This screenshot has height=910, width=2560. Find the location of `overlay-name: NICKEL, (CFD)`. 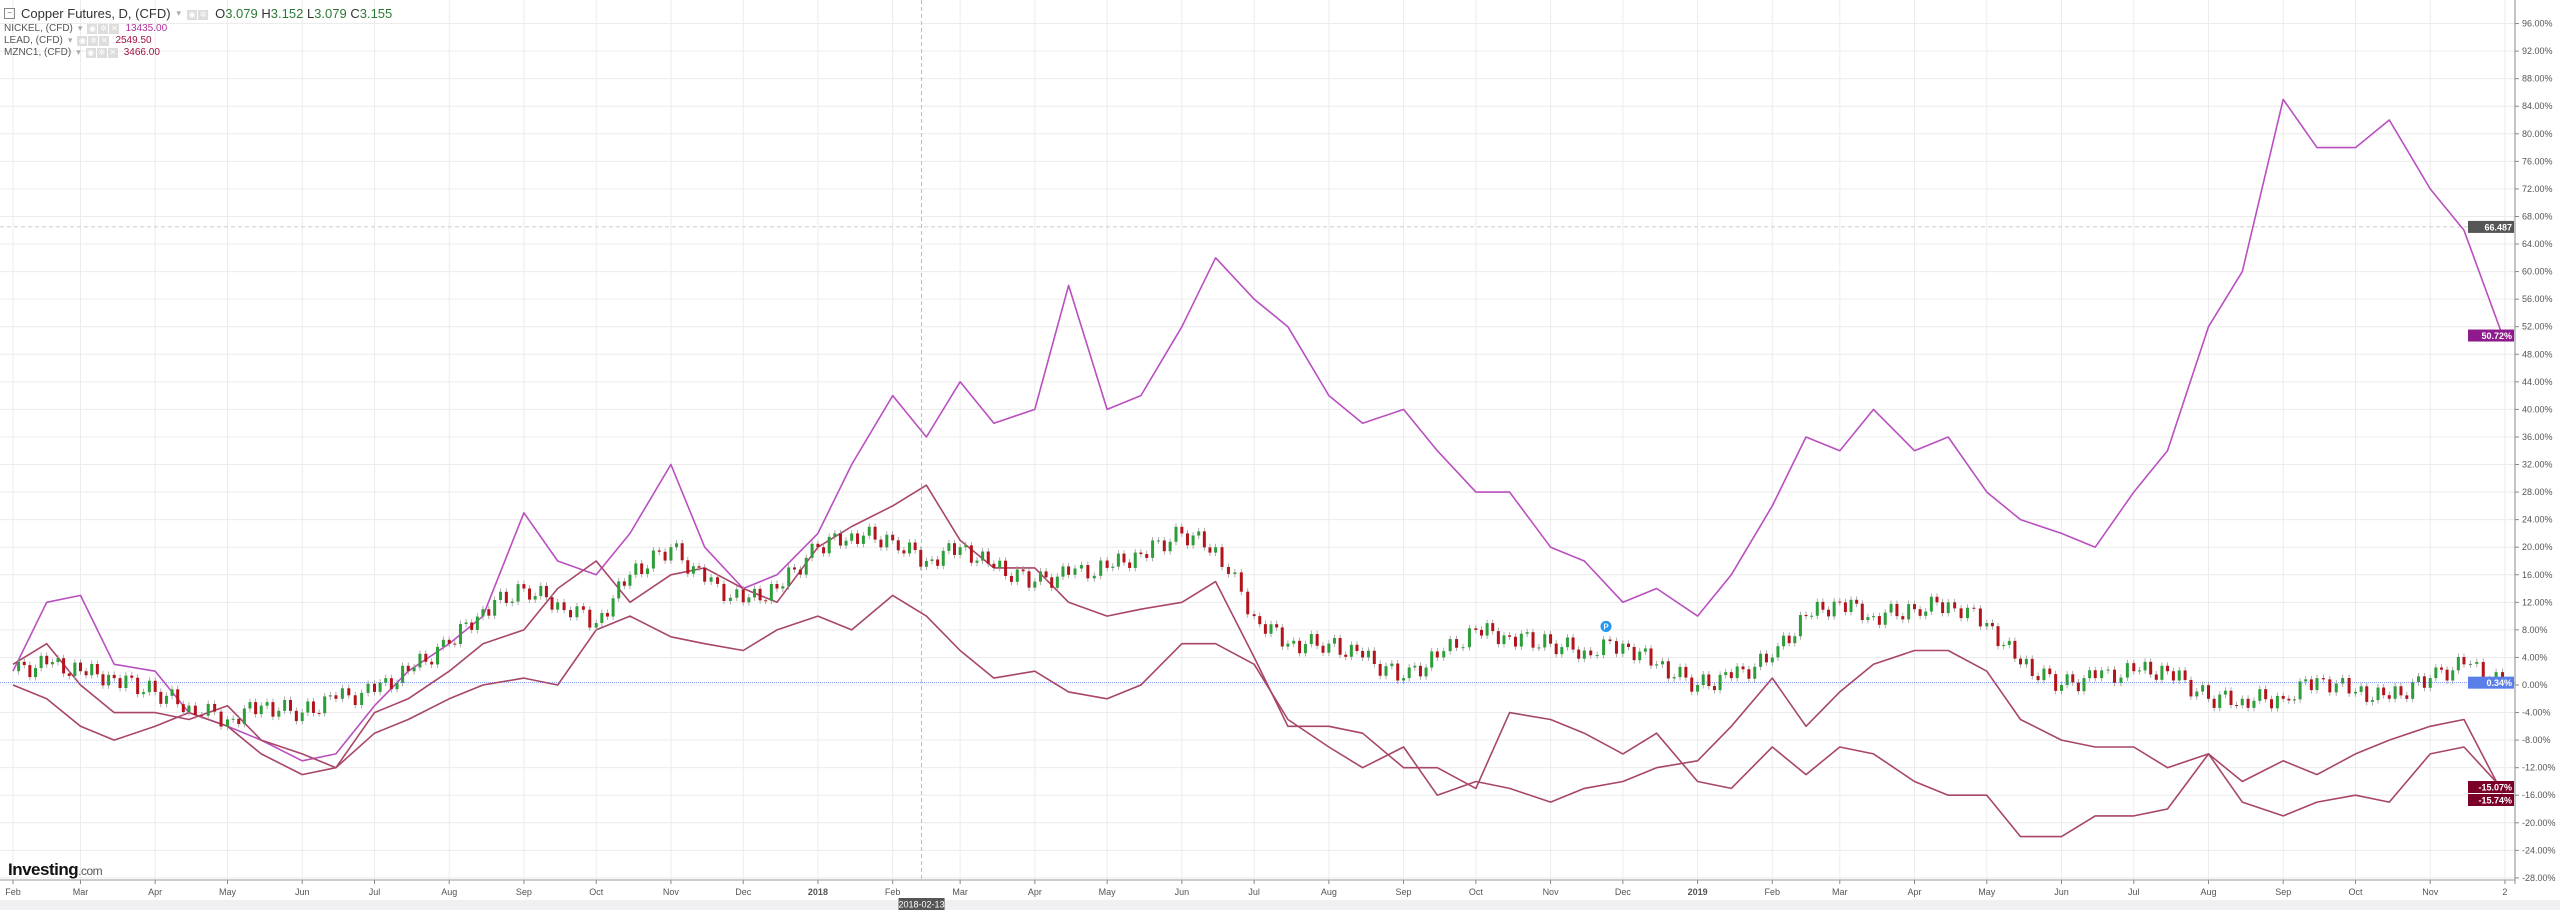

overlay-name: NICKEL, (CFD) is located at coordinates (38, 28).